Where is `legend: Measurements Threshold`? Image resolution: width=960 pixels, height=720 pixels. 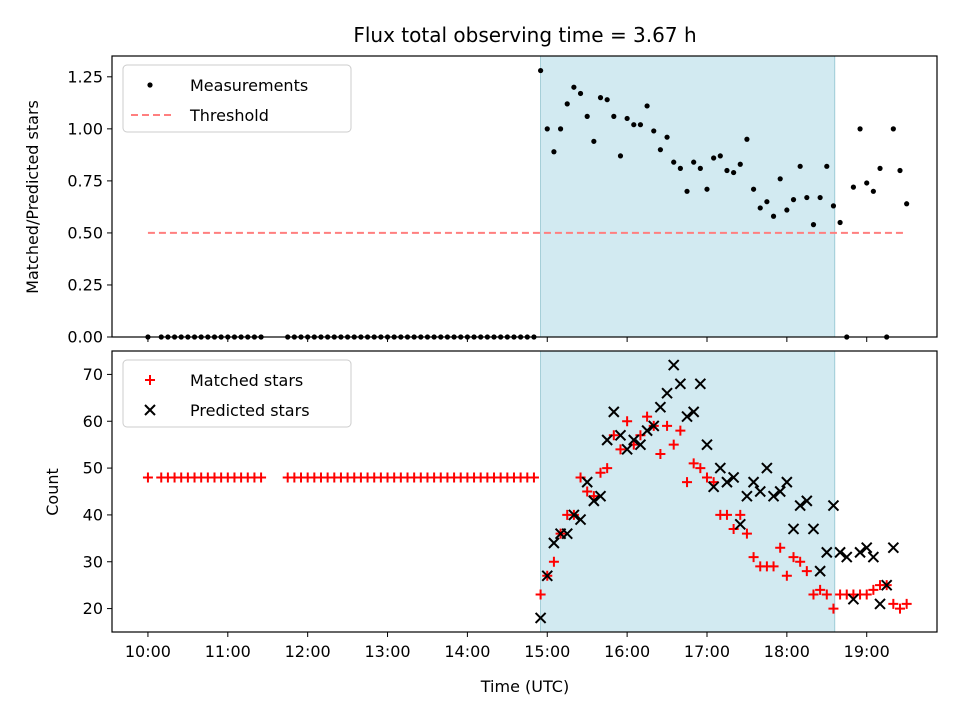
legend: Measurements Threshold is located at coordinates (237, 98).